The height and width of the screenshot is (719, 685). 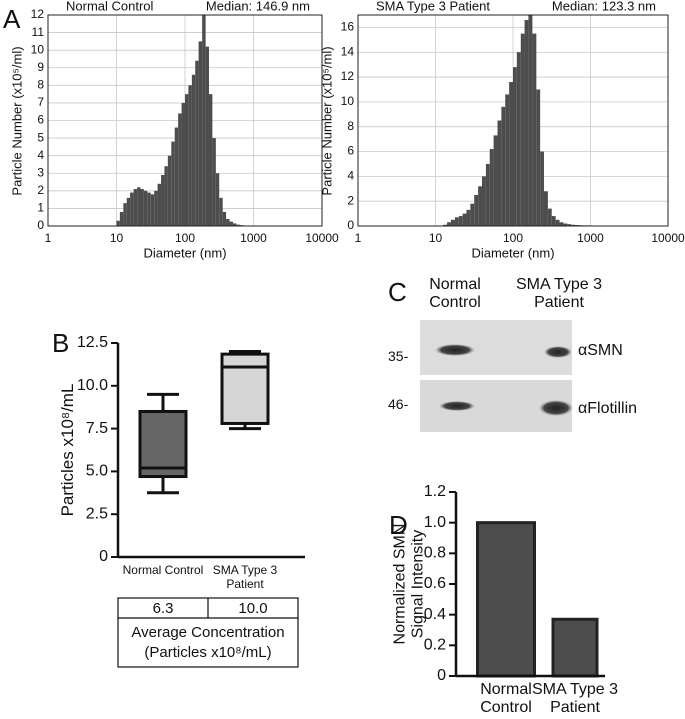 What do you see at coordinates (350, 126) in the screenshot?
I see `y-tick-label: 8` at bounding box center [350, 126].